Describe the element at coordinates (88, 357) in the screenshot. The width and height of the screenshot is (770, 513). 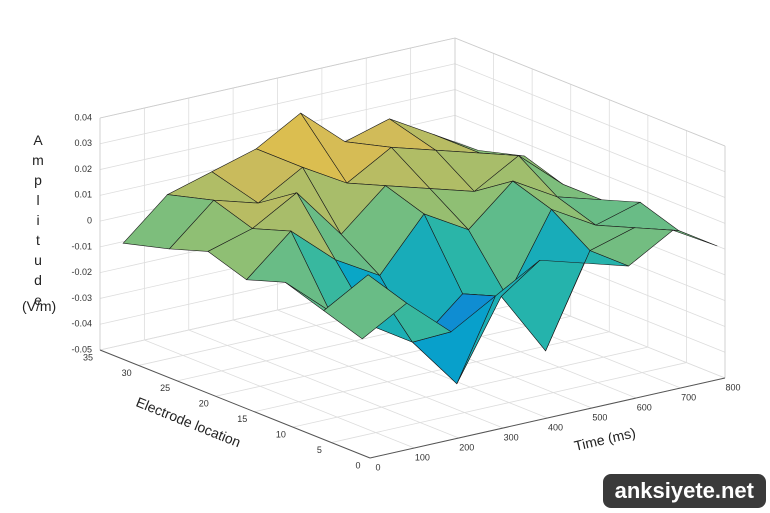
I see `y-tick-label: 35` at that location.